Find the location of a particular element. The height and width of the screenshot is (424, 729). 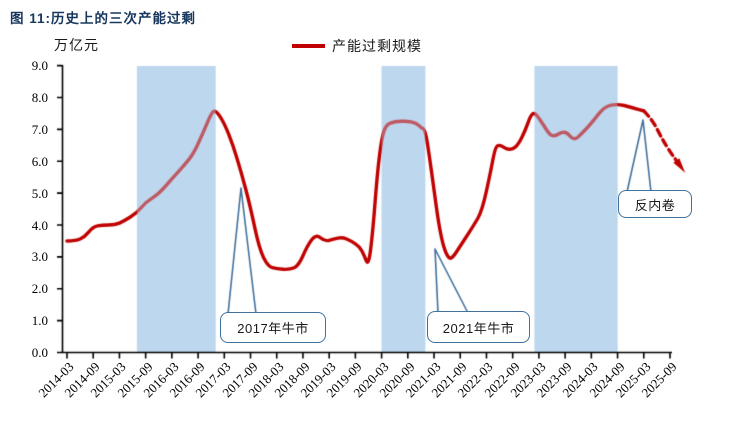

callout-label: 反内卷 is located at coordinates (655, 205).